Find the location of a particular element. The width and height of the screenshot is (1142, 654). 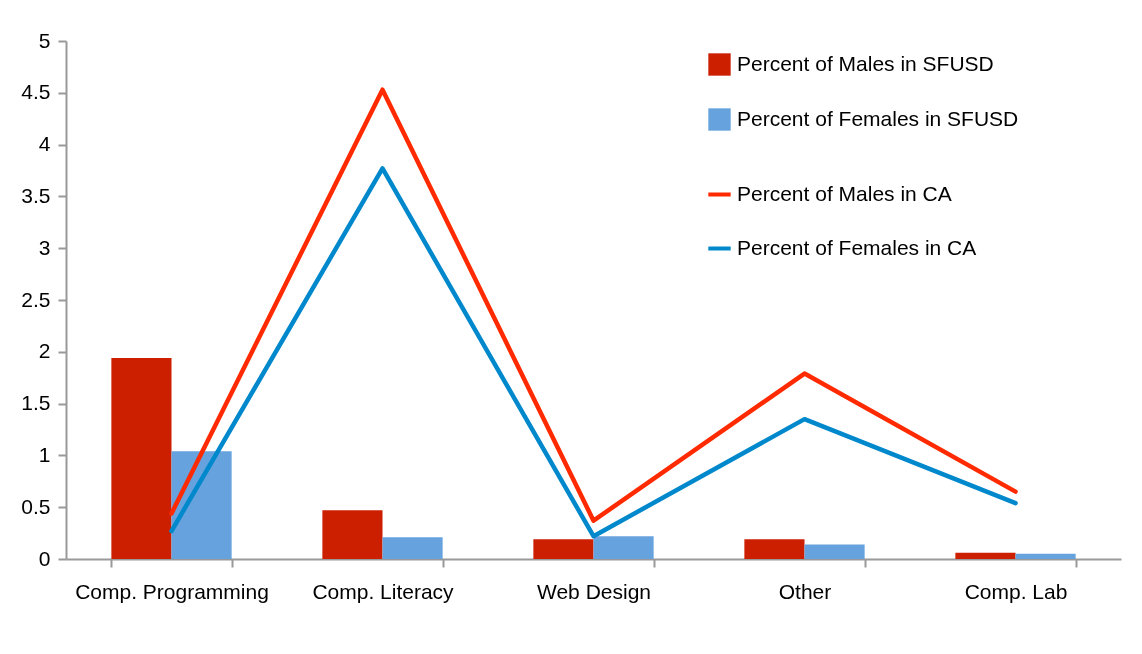

legend-label: Percent of Females in SFUSD is located at coordinates (878, 118).